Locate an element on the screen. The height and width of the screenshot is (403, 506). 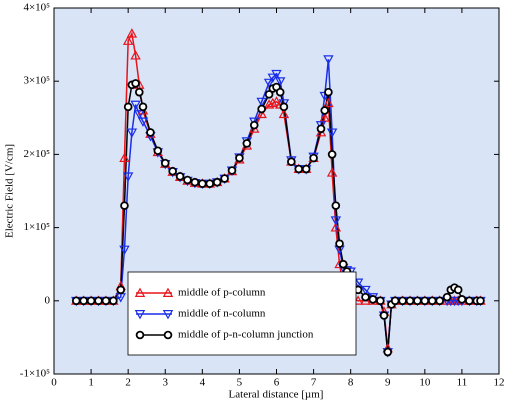
x-tick-label: 9 is located at coordinates (388, 383).